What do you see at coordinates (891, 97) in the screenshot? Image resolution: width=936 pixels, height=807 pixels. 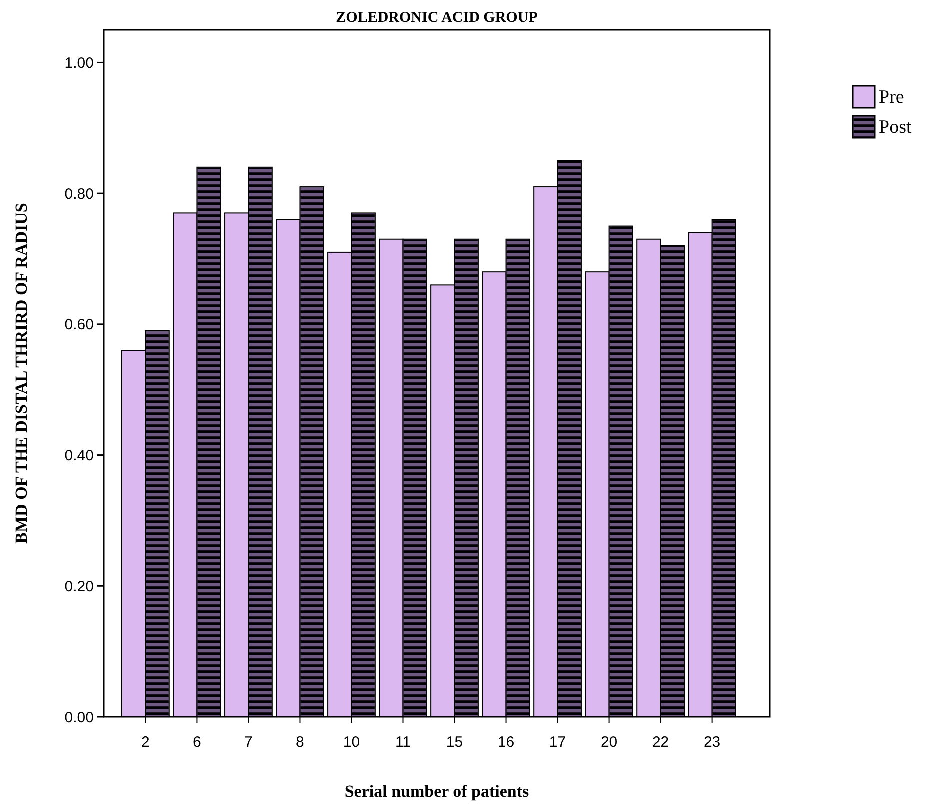 I see `legend-label: Pre` at bounding box center [891, 97].